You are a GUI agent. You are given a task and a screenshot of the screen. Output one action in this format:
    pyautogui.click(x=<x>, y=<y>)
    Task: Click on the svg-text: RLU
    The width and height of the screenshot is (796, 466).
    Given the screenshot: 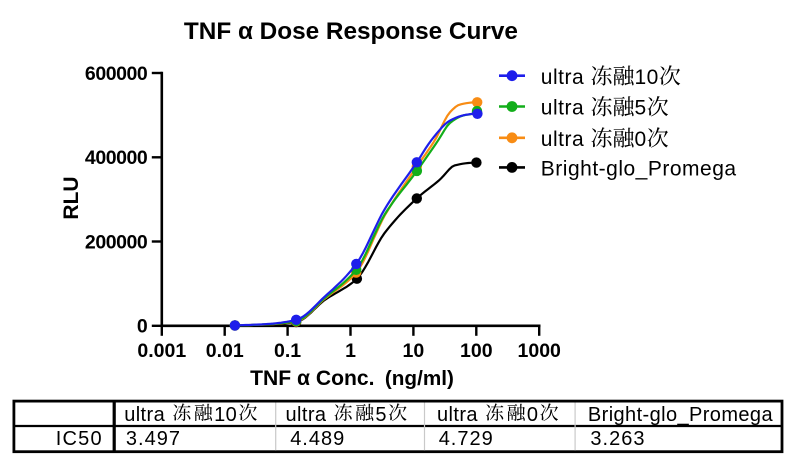 What is the action you would take?
    pyautogui.click(x=71, y=197)
    